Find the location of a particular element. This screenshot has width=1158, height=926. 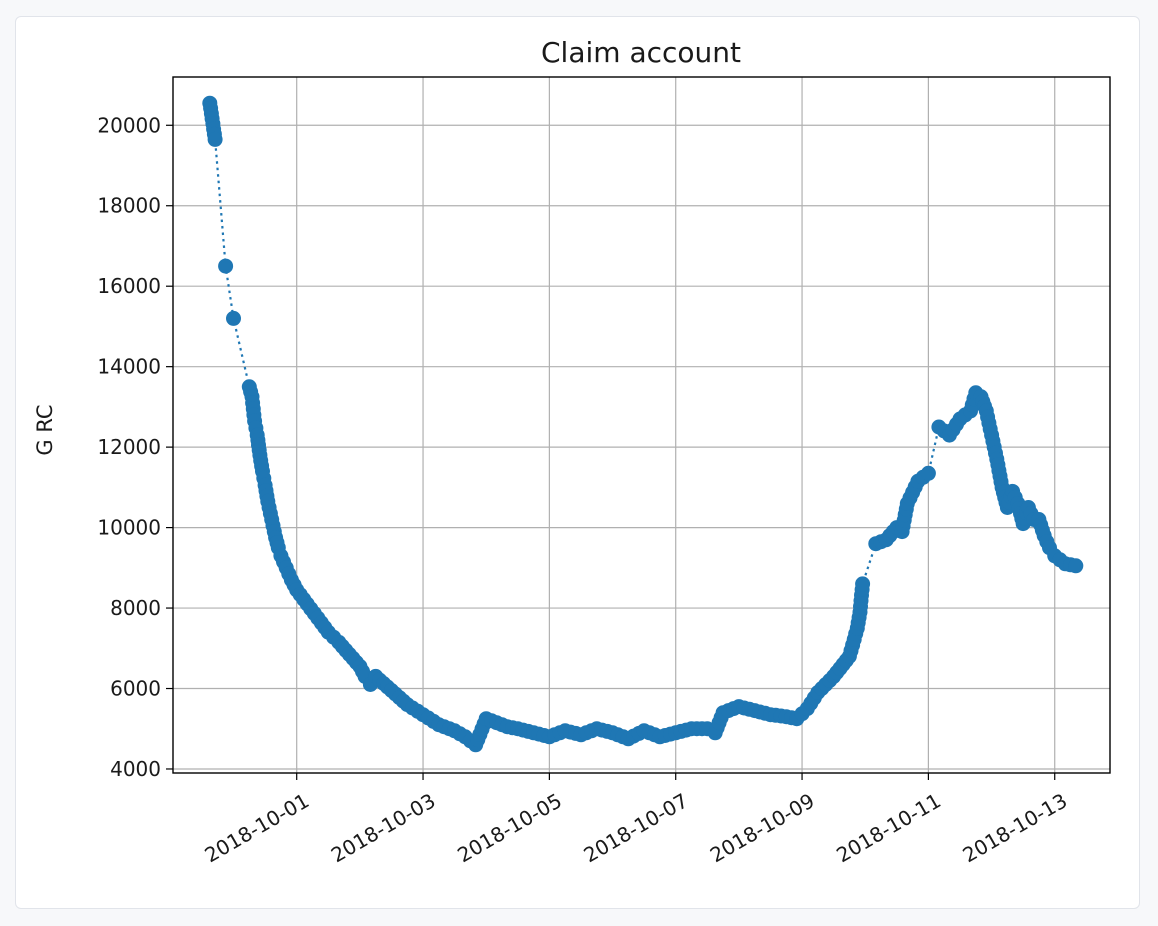

y-axis-label: G RC is located at coordinates (45, 429).